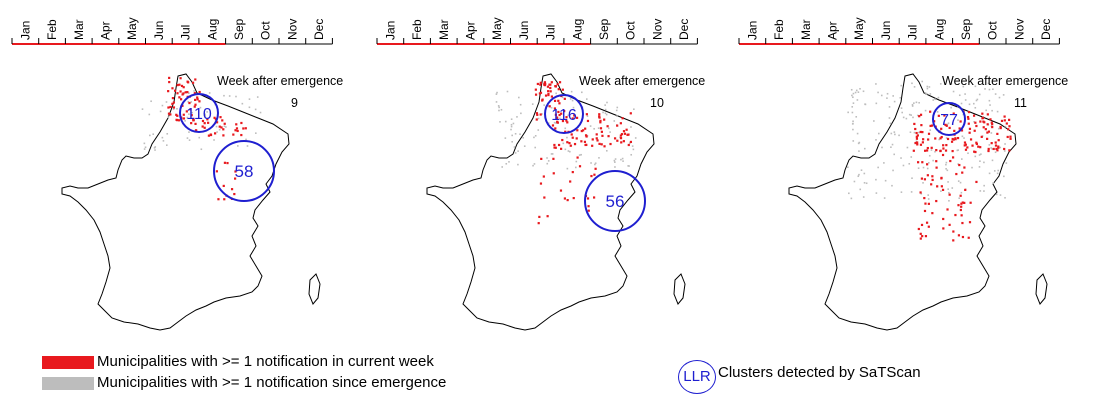 The image size is (1099, 406). I want to click on france-outline, so click(902, 202).